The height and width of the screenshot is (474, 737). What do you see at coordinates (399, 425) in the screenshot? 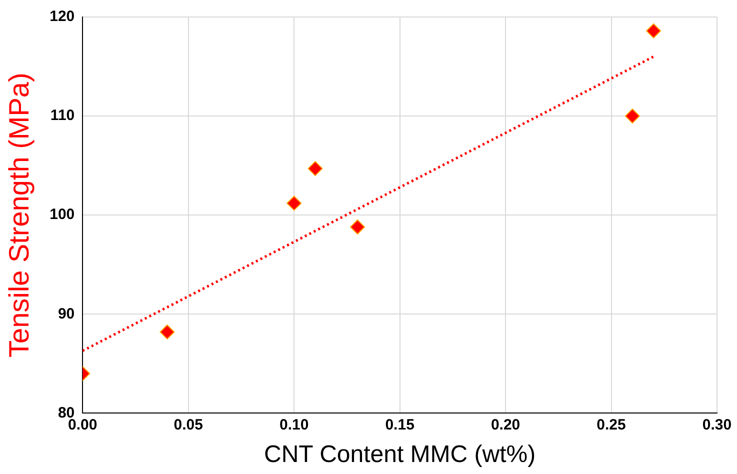
I see `x-tick-label: 0.15` at bounding box center [399, 425].